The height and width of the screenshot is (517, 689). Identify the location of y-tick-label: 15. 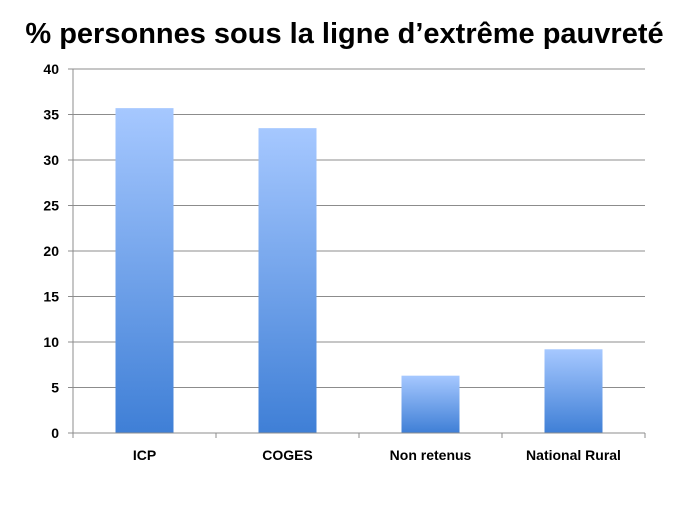
(51, 297).